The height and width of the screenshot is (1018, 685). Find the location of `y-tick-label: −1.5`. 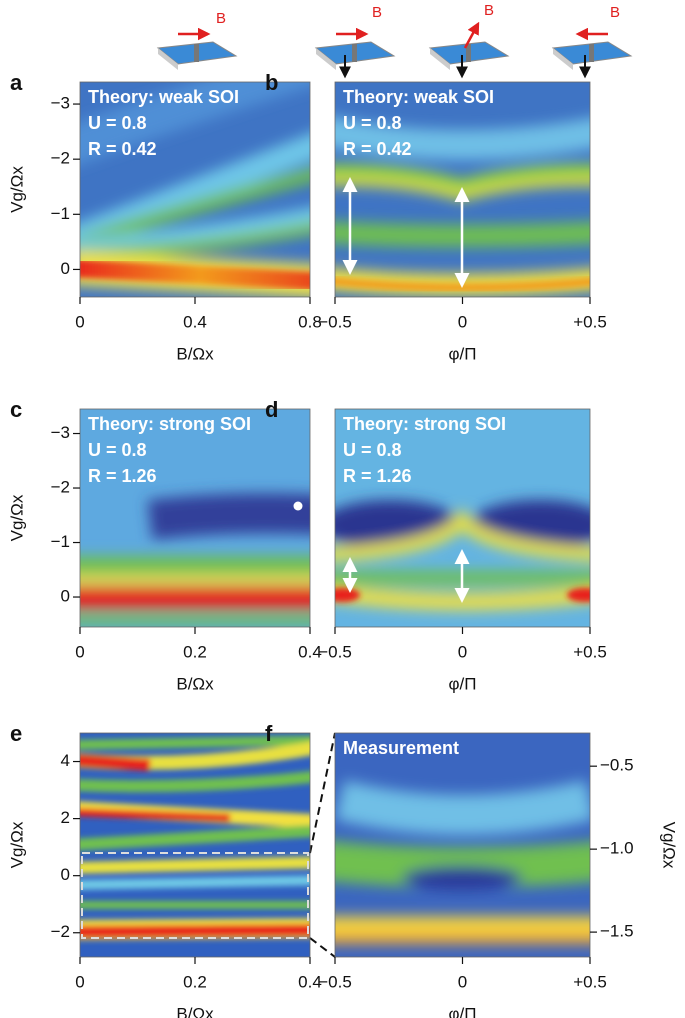

y-tick-label: −1.5 is located at coordinates (617, 931).